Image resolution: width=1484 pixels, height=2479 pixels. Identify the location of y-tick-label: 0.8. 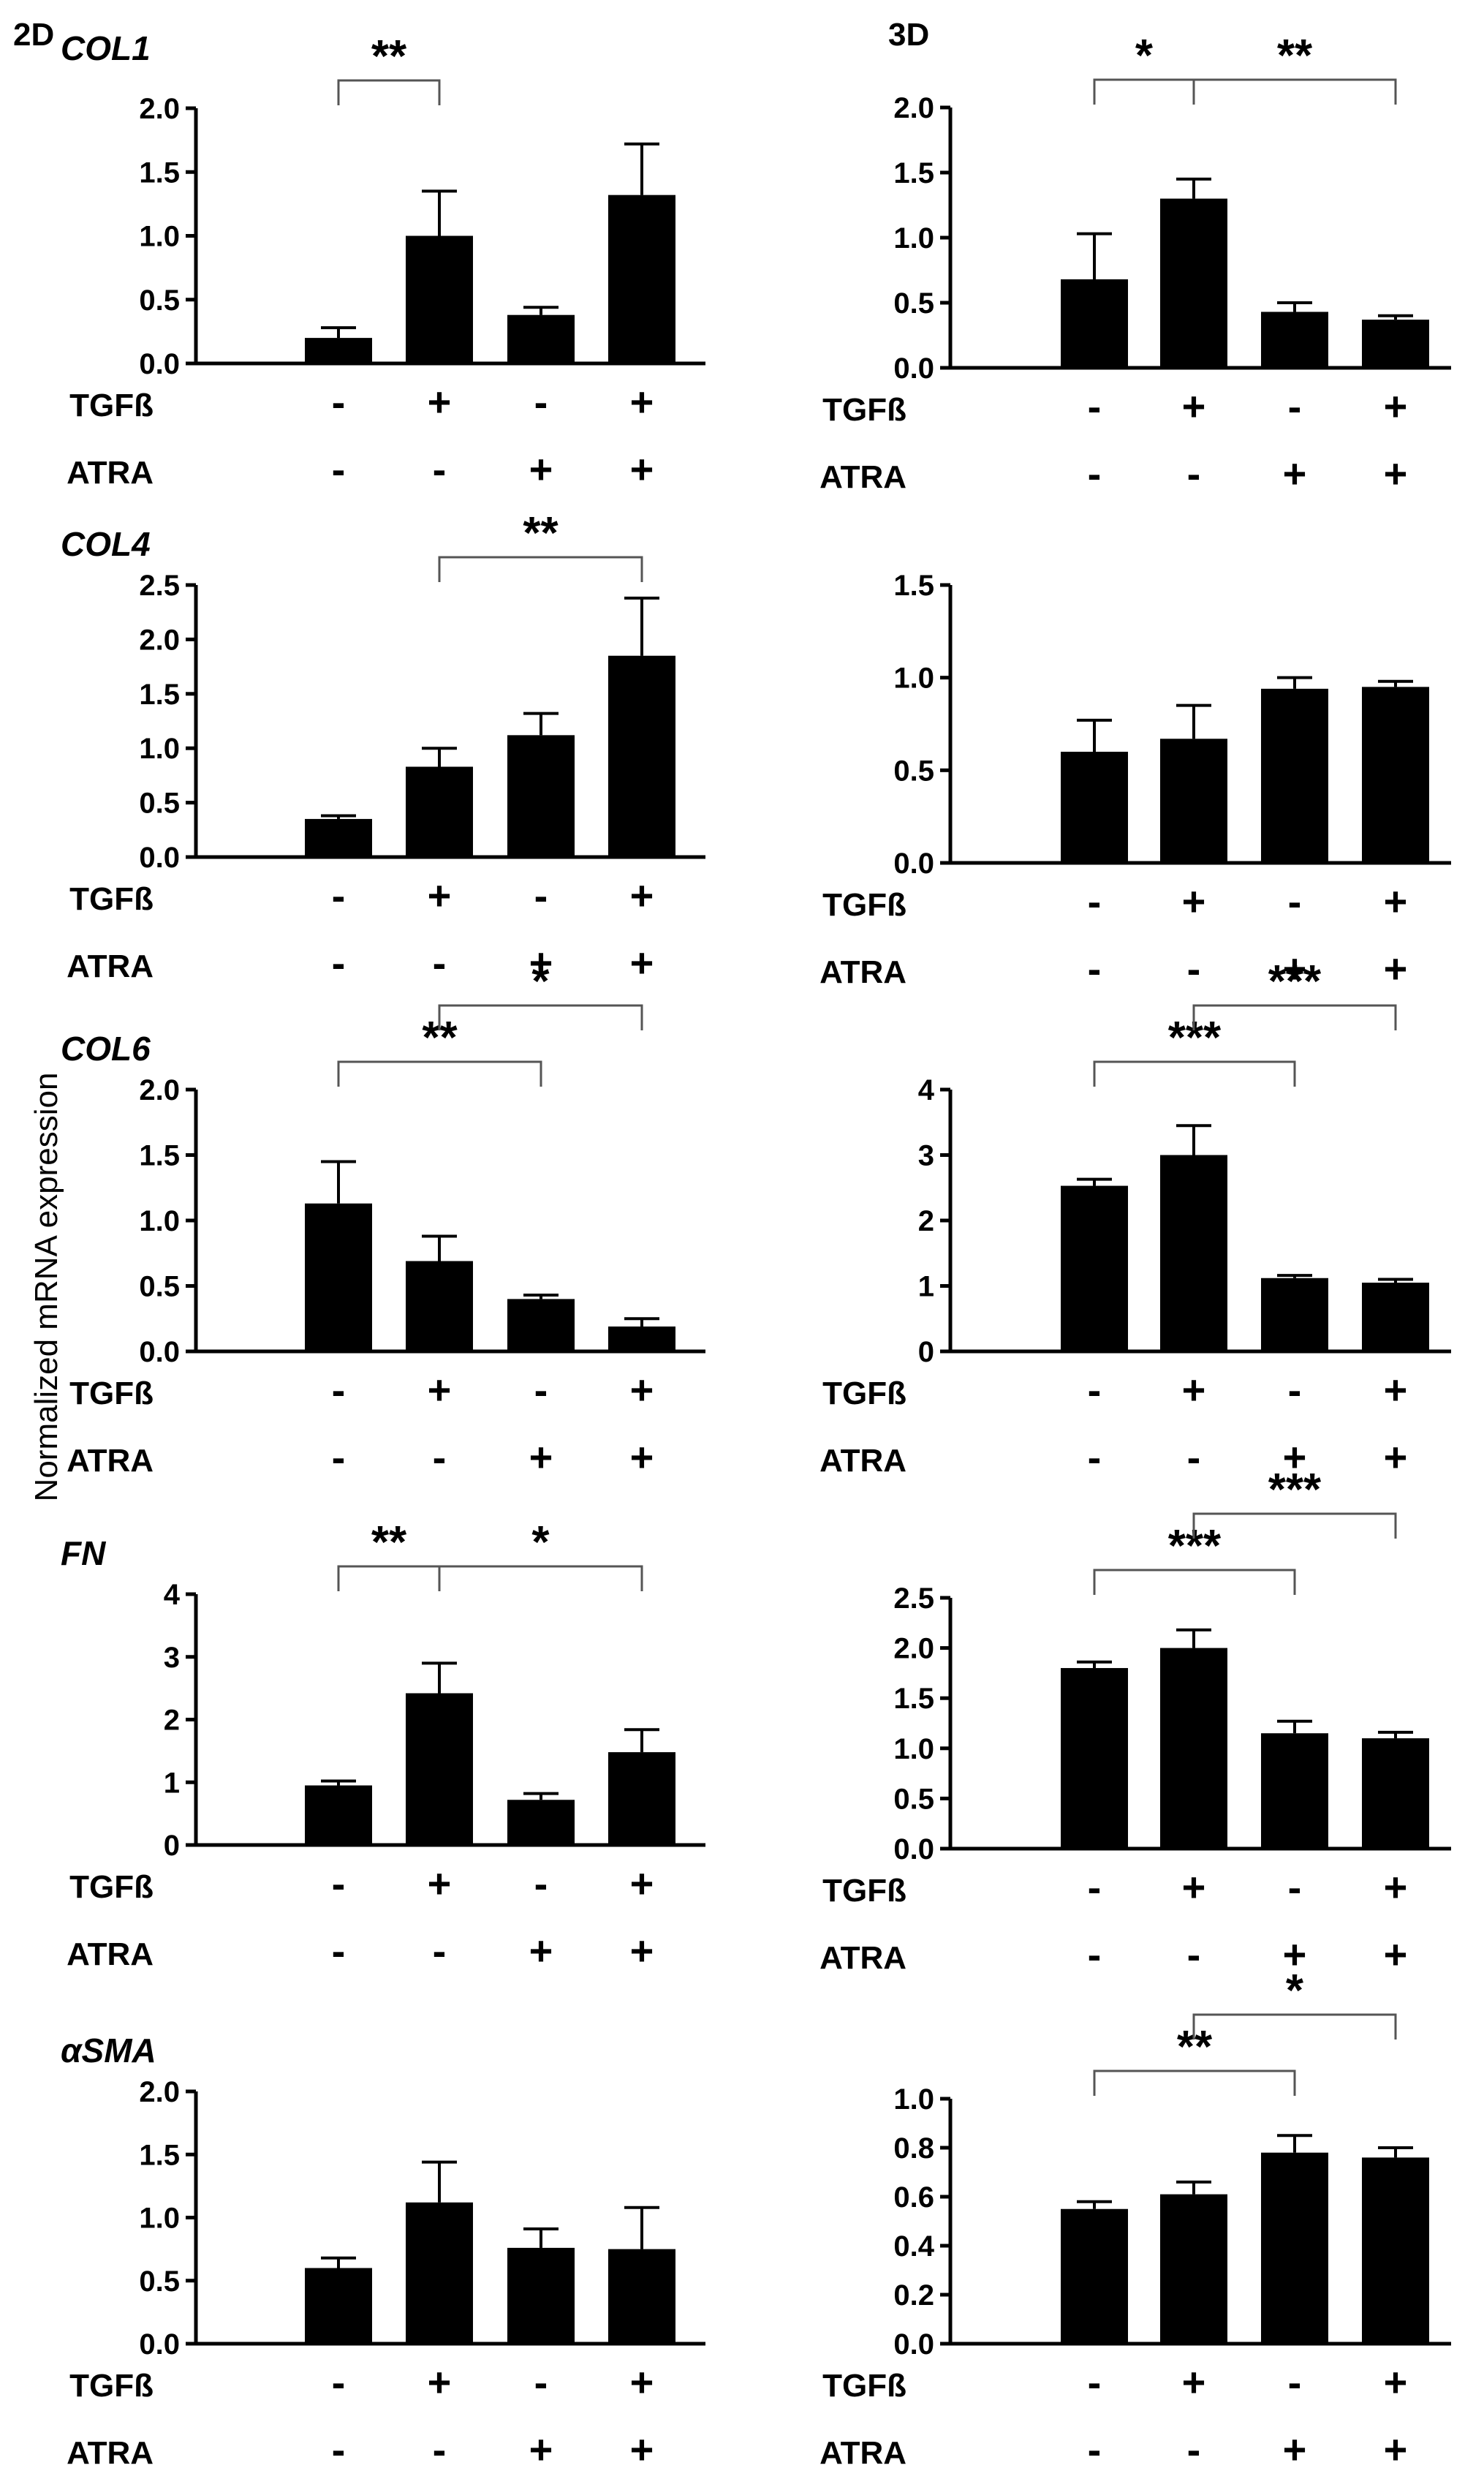
(913, 2148).